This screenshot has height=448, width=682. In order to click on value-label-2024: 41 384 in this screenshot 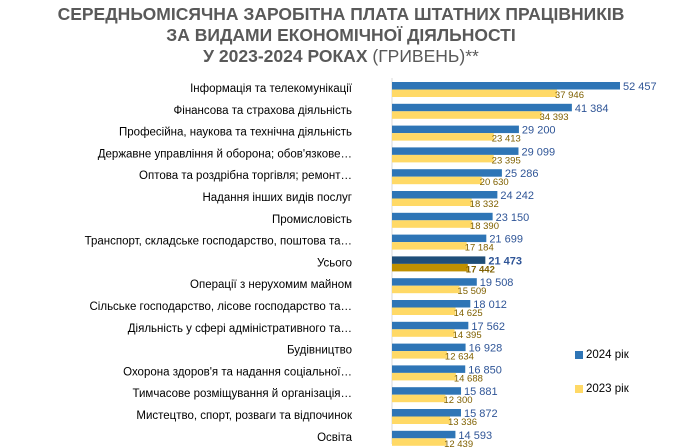, I will do `click(592, 109)`.